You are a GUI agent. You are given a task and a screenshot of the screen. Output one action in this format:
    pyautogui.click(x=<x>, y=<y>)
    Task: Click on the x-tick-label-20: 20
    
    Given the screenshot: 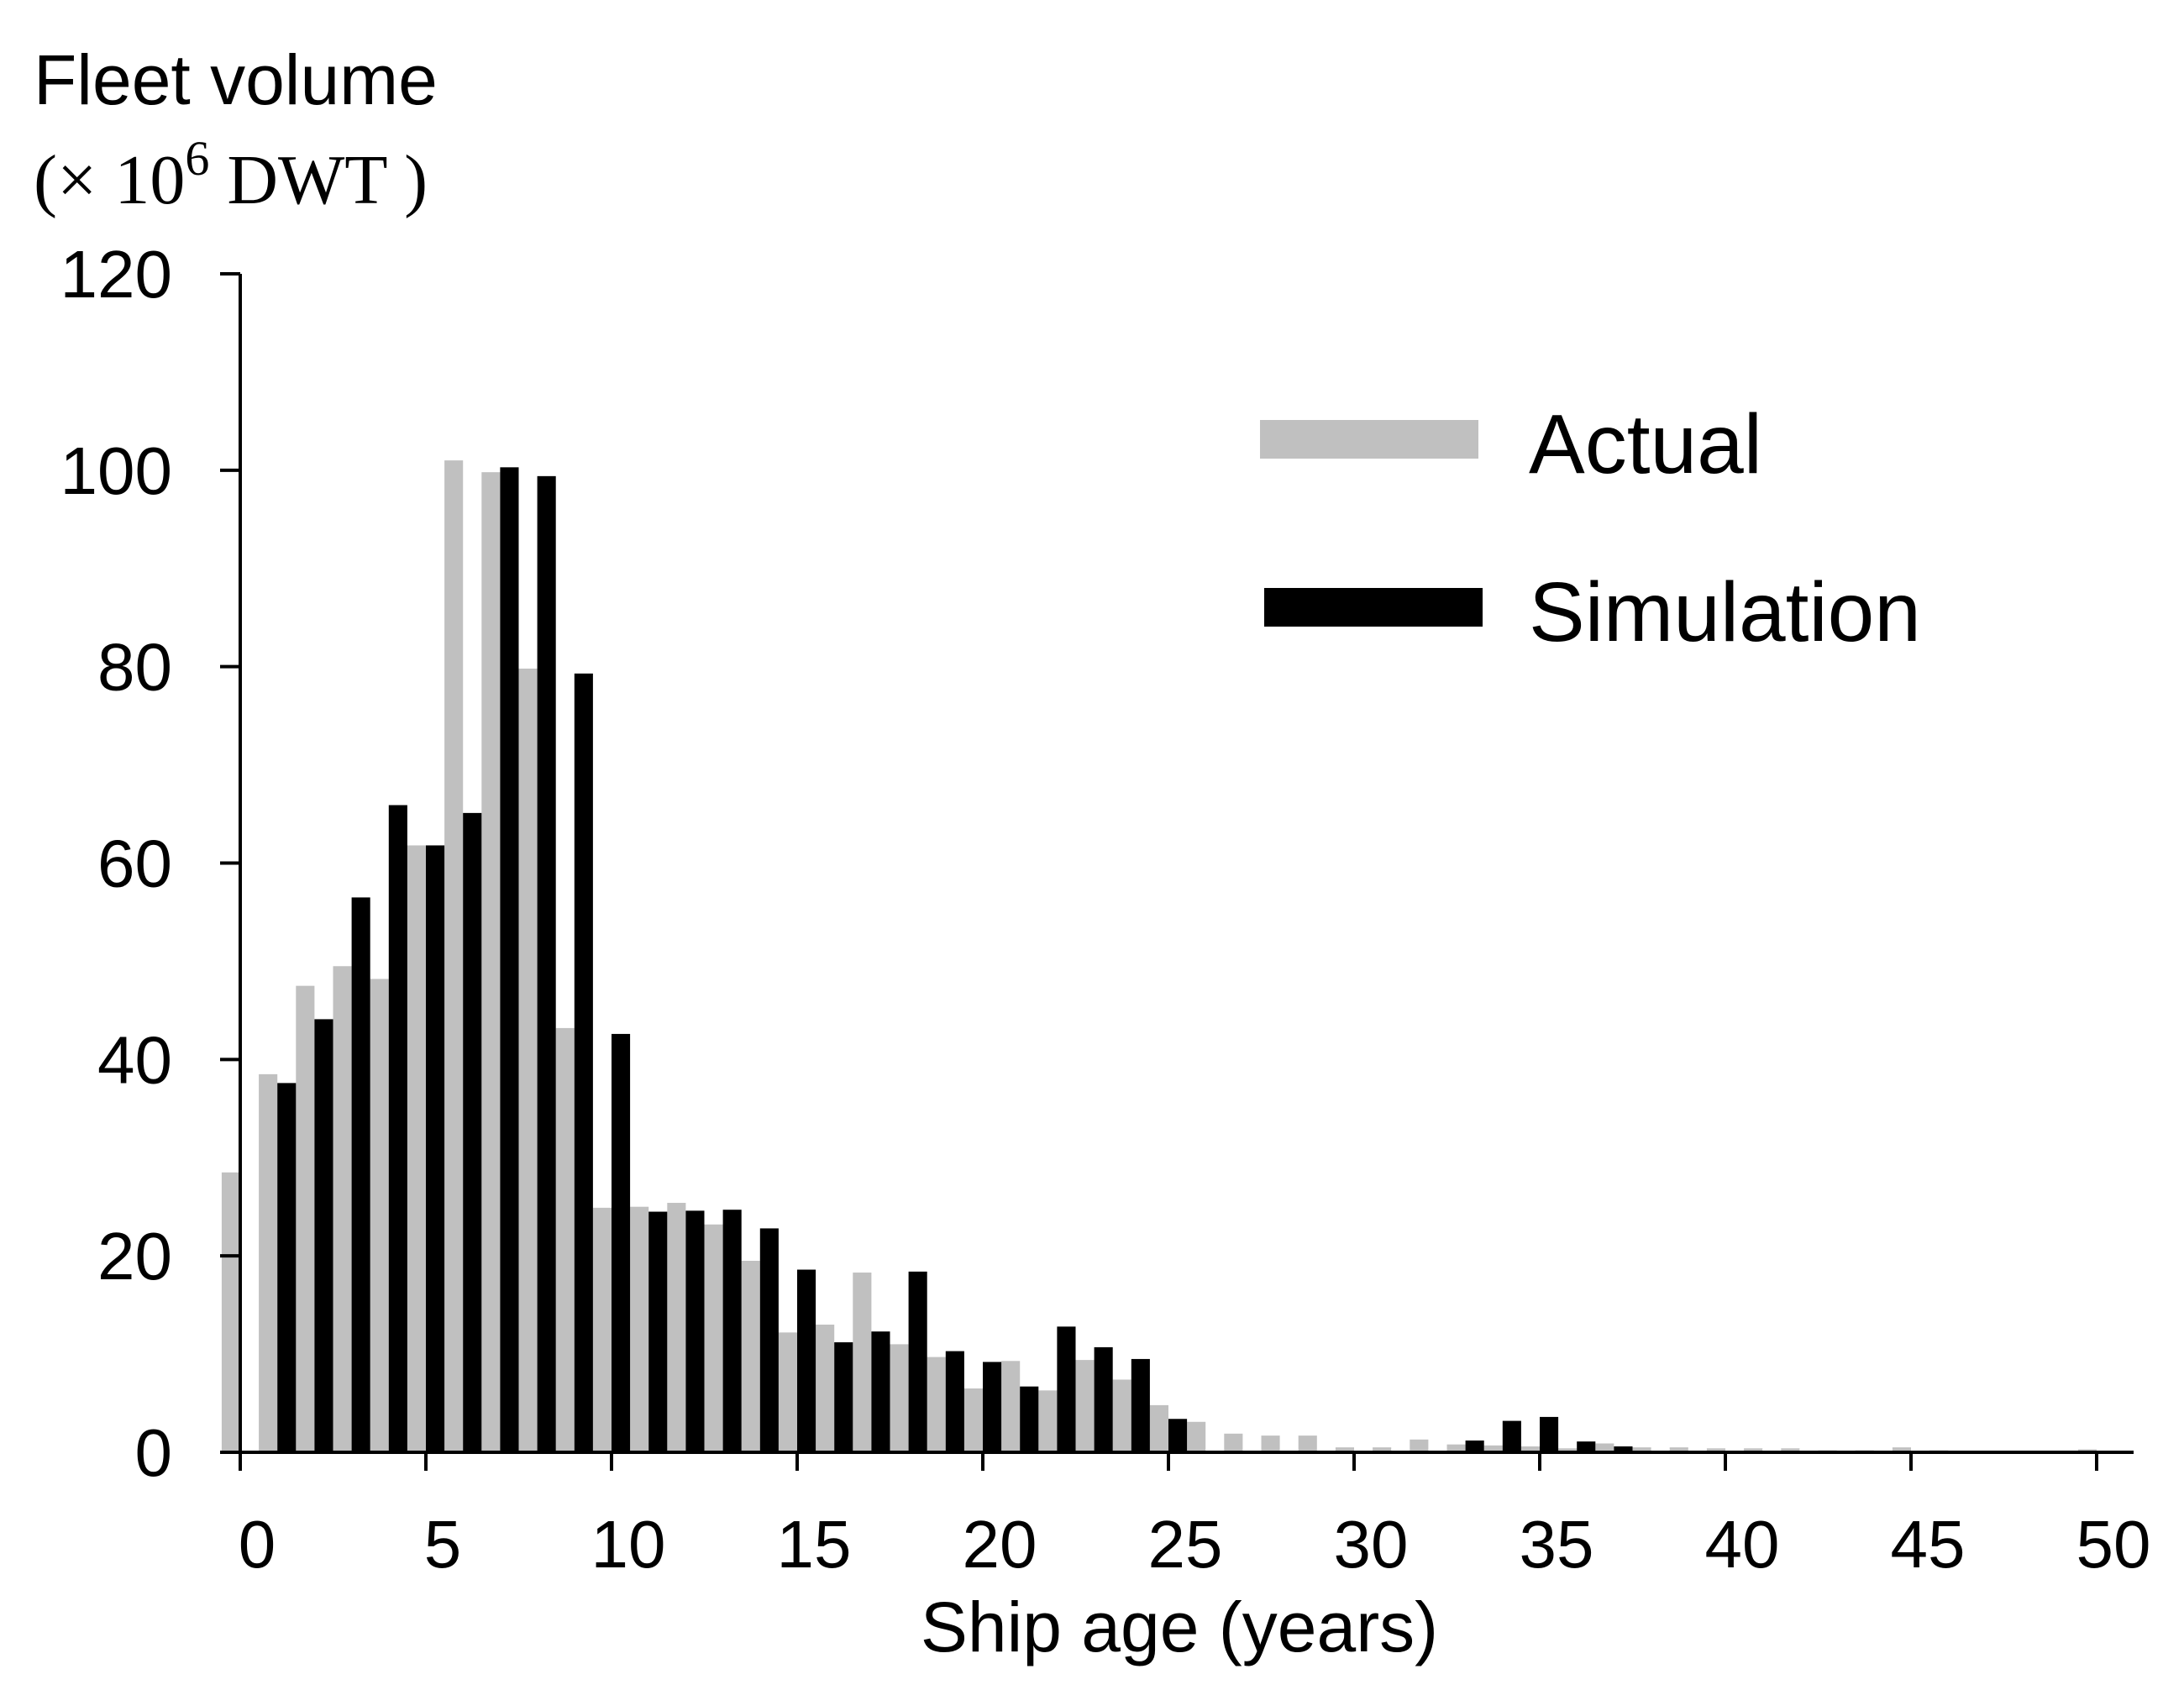 What is the action you would take?
    pyautogui.click(x=1000, y=1544)
    